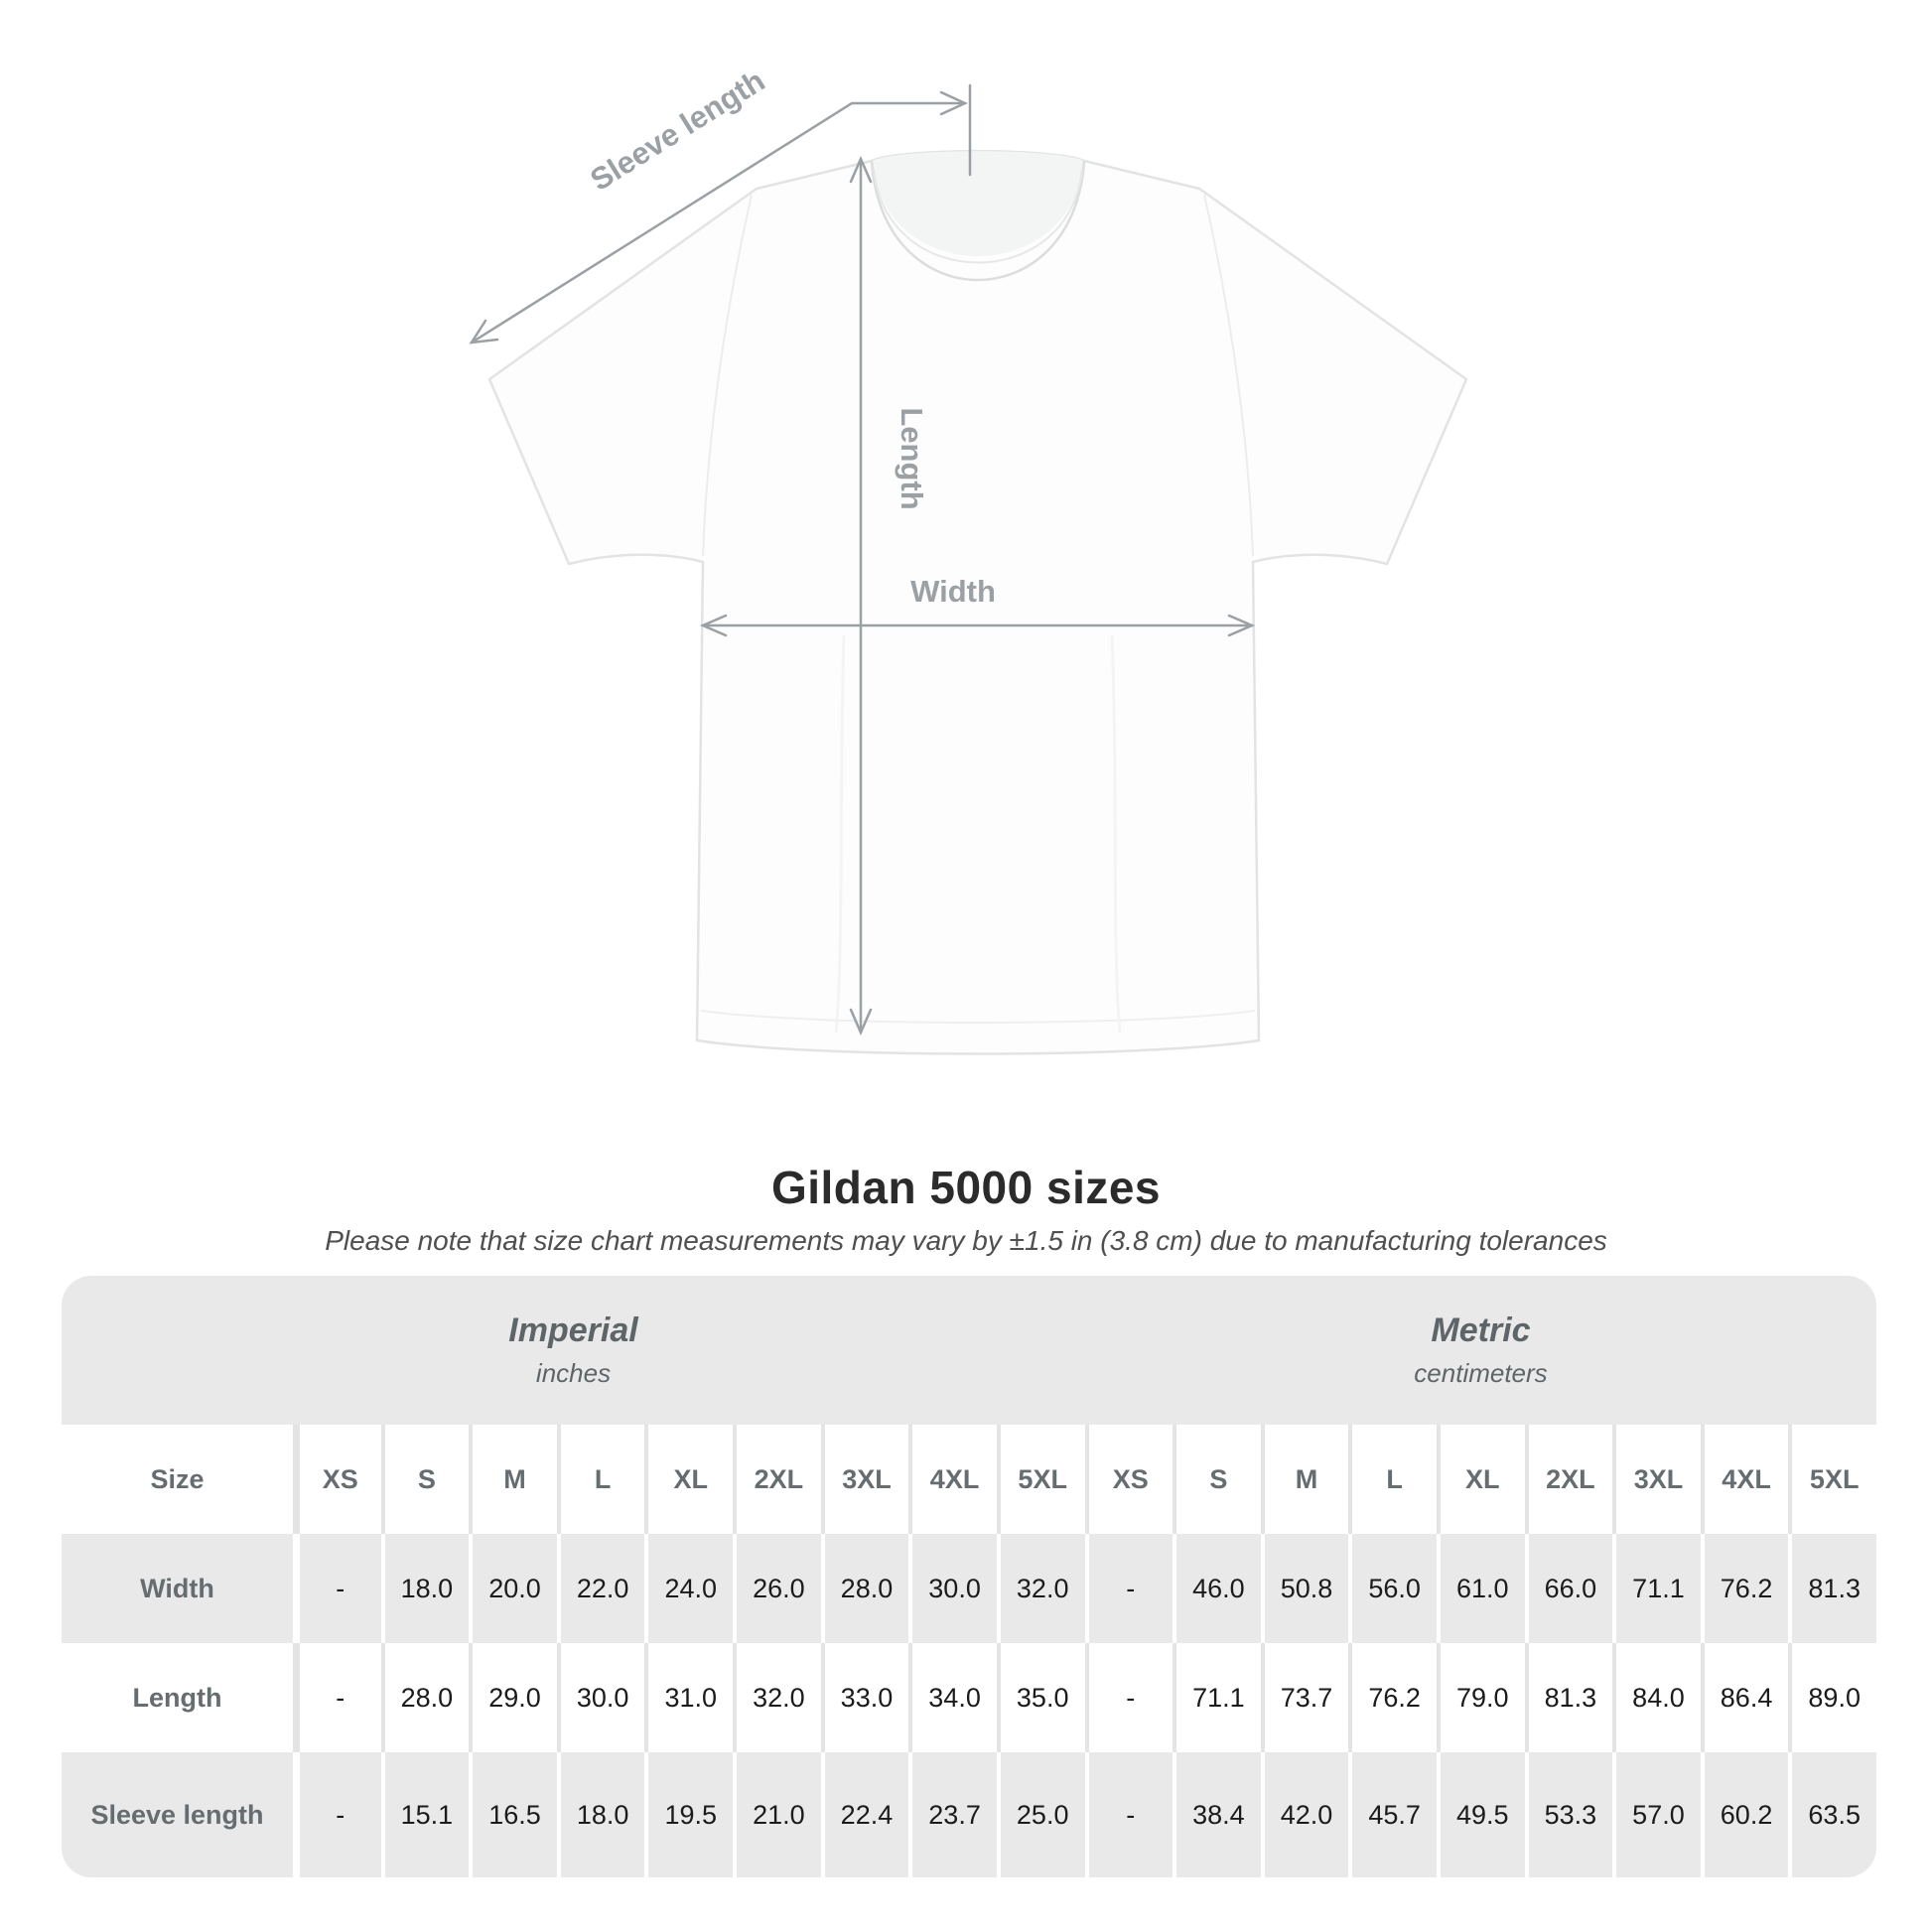 The image size is (1932, 1932). What do you see at coordinates (337, 1480) in the screenshot?
I see `size-header-imperial-xs: XS` at bounding box center [337, 1480].